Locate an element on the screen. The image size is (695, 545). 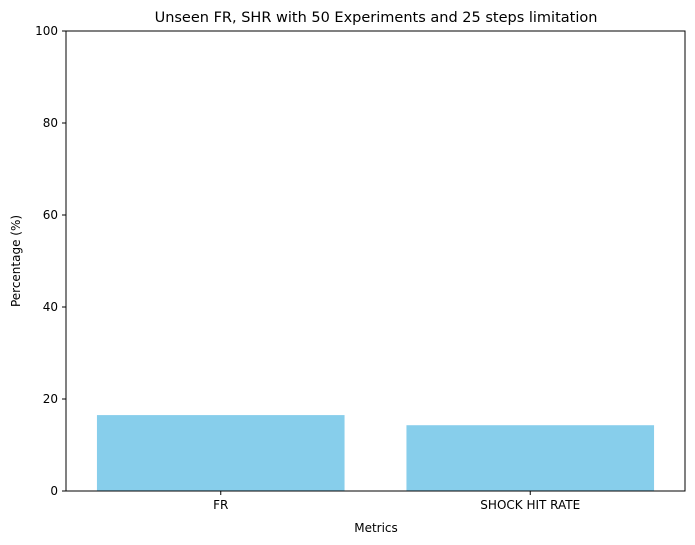
x-tick-label: FR is located at coordinates (220, 505).